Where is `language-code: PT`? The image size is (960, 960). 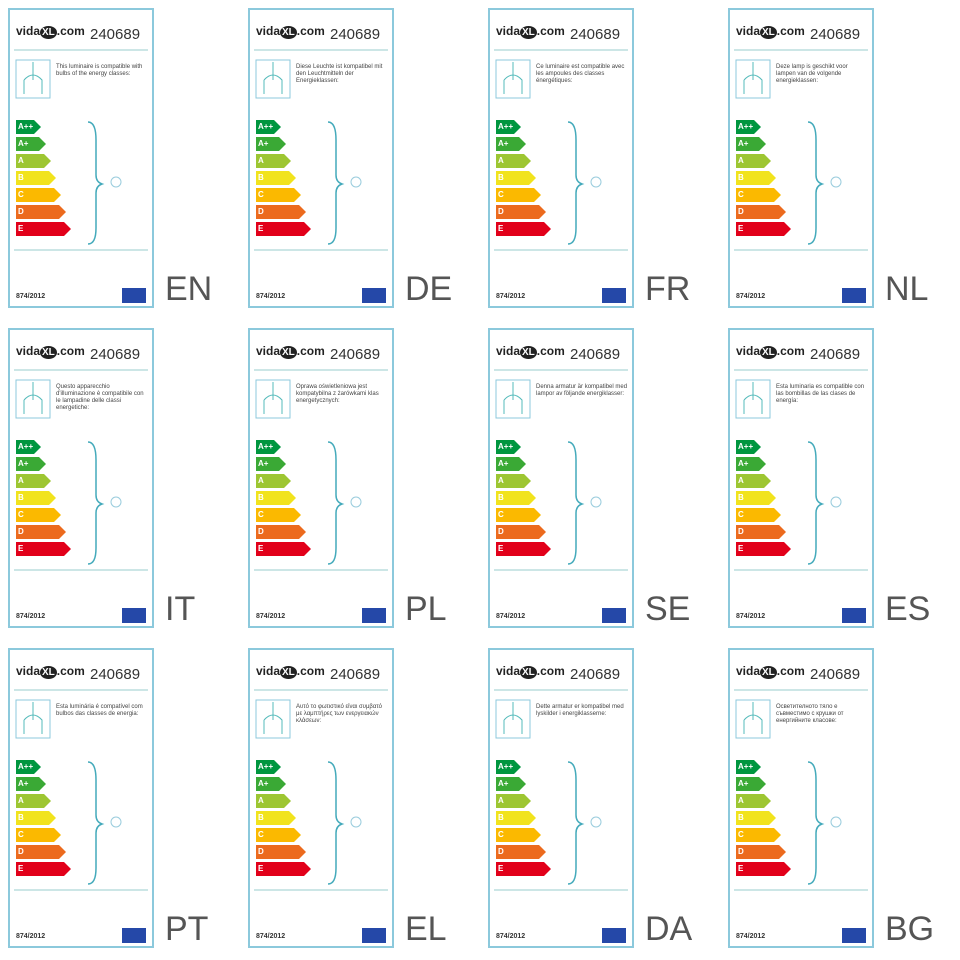 language-code: PT is located at coordinates (187, 929).